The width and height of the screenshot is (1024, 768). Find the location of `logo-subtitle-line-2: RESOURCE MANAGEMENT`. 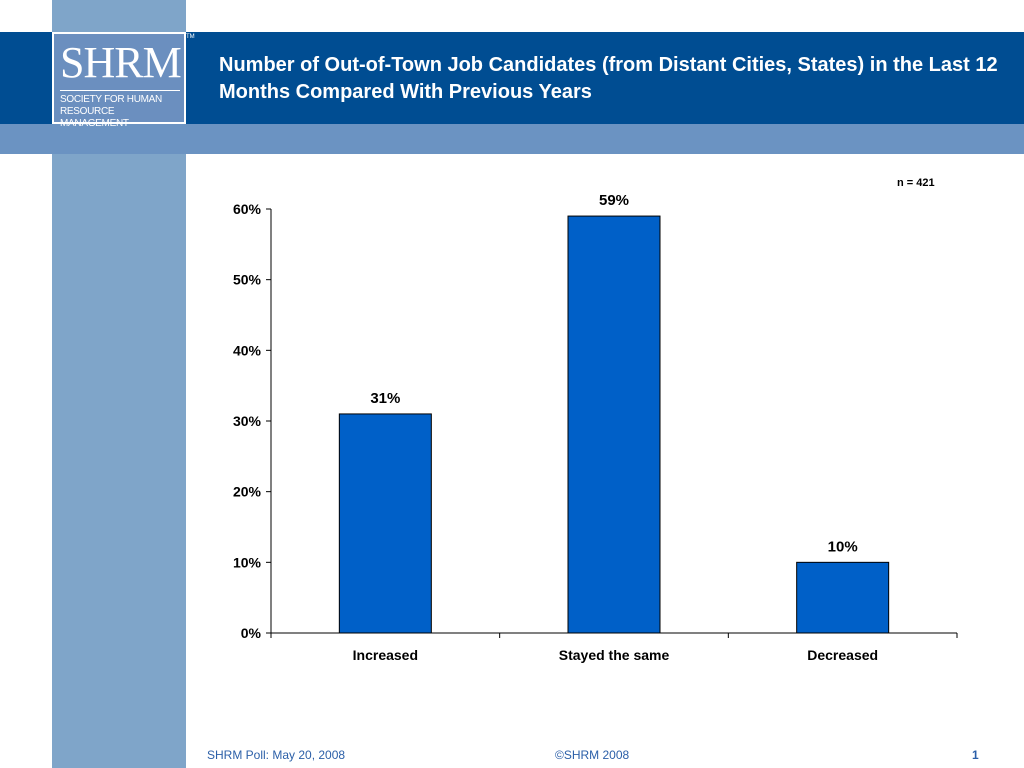

logo-subtitle-line-2: RESOURCE MANAGEMENT is located at coordinates (94, 117).